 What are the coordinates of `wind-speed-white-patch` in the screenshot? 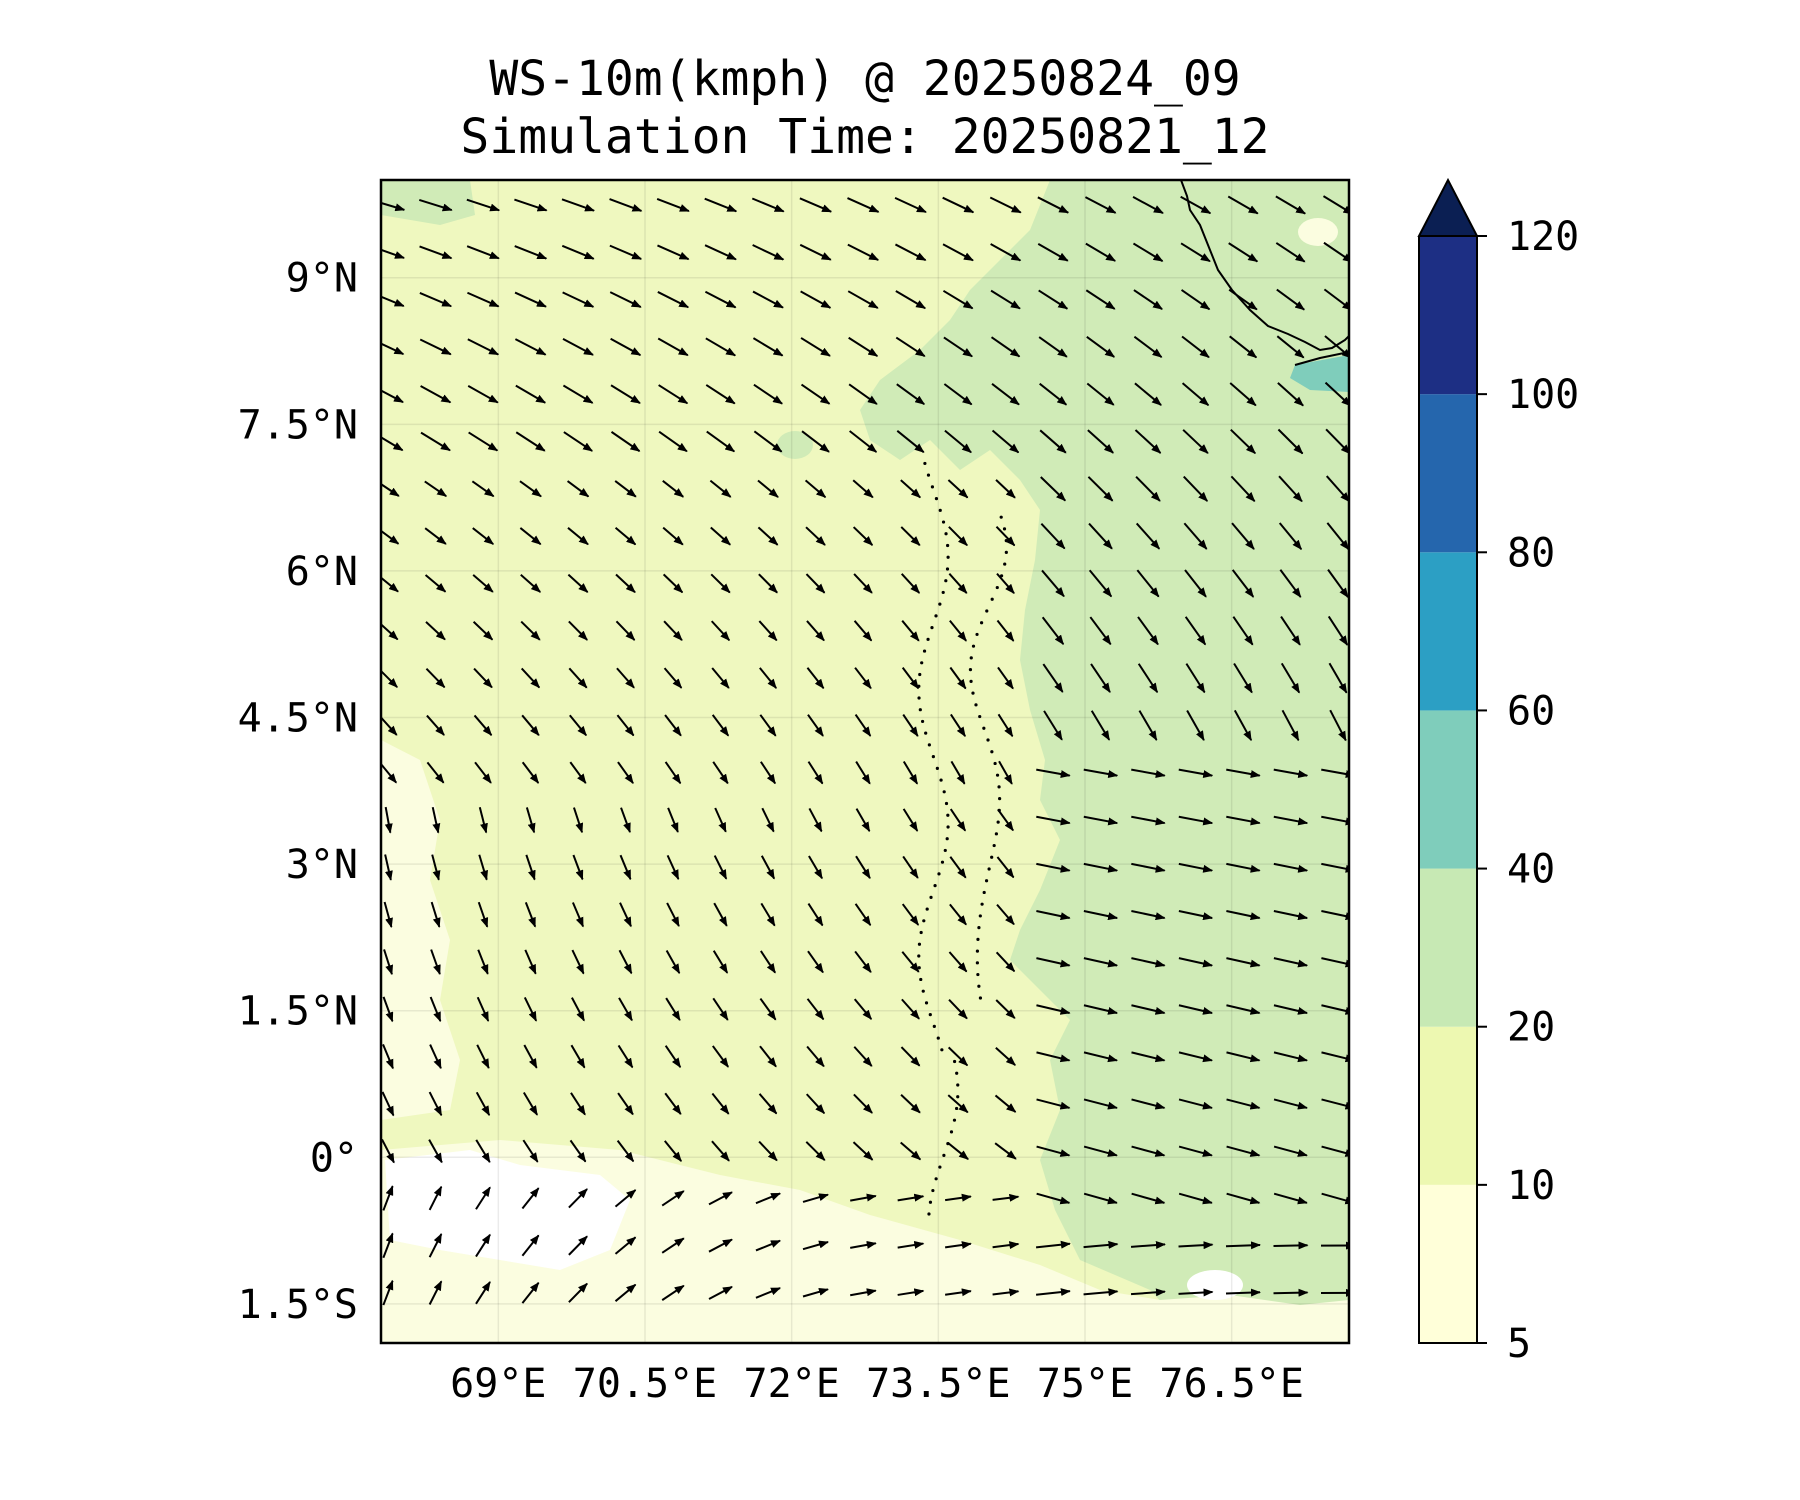 It's located at (1215, 1285).